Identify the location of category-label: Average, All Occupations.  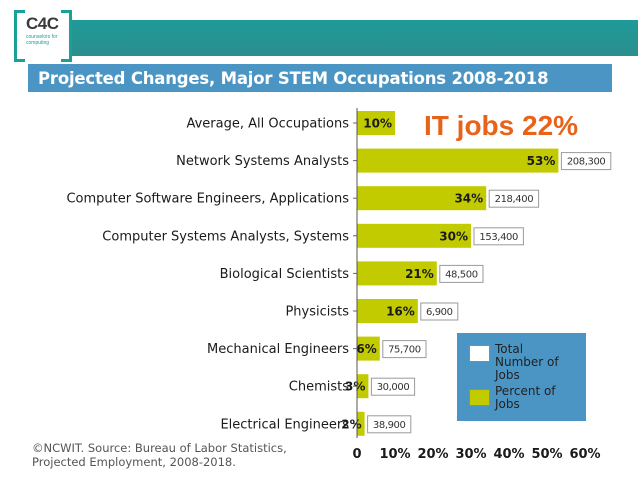
(267, 124).